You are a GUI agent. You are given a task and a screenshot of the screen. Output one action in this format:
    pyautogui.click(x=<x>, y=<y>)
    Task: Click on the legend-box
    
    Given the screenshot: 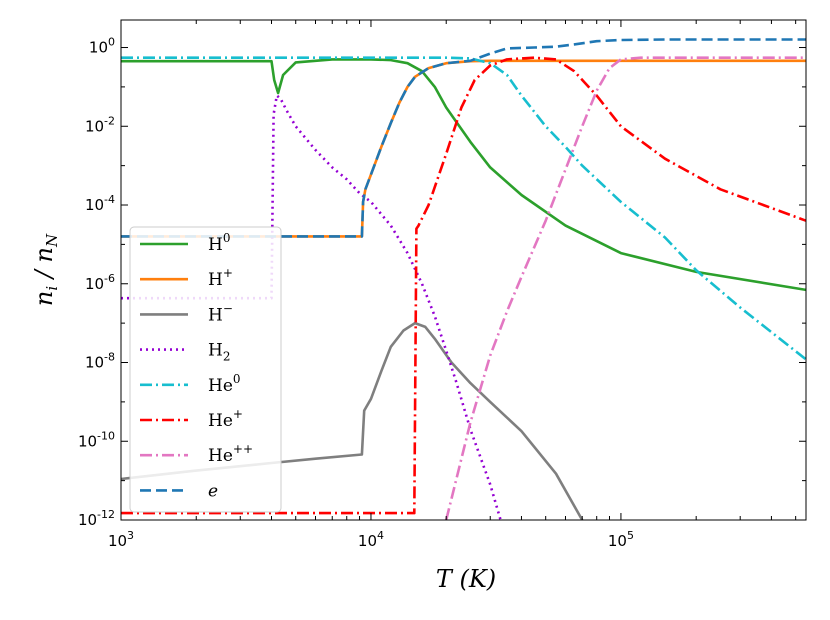 What is the action you would take?
    pyautogui.click(x=205, y=369)
    